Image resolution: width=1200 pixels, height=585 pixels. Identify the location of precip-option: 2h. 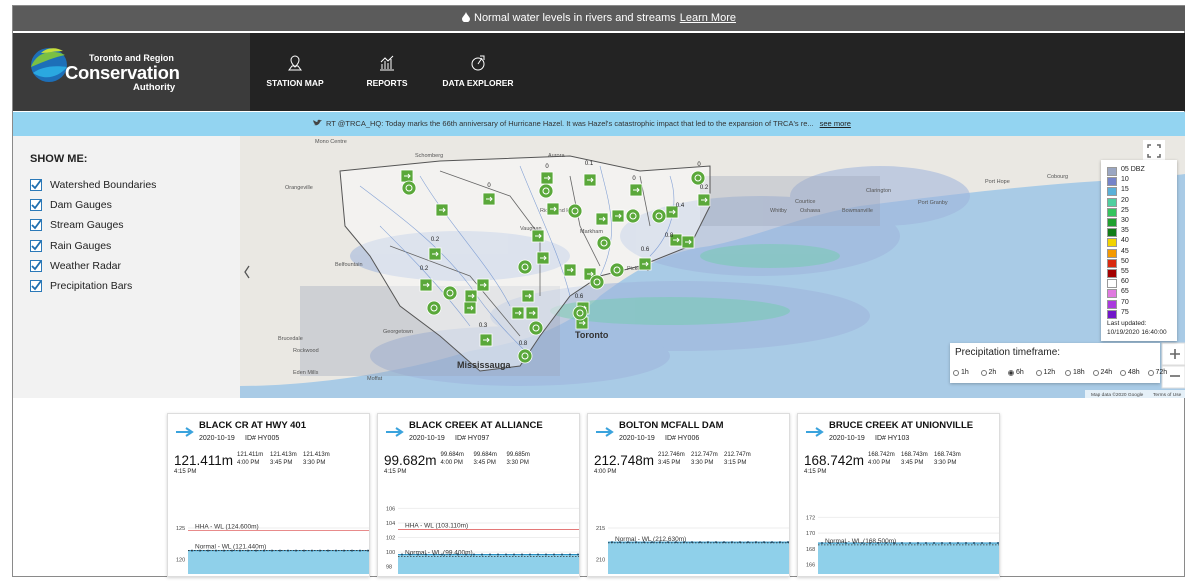
(988, 372).